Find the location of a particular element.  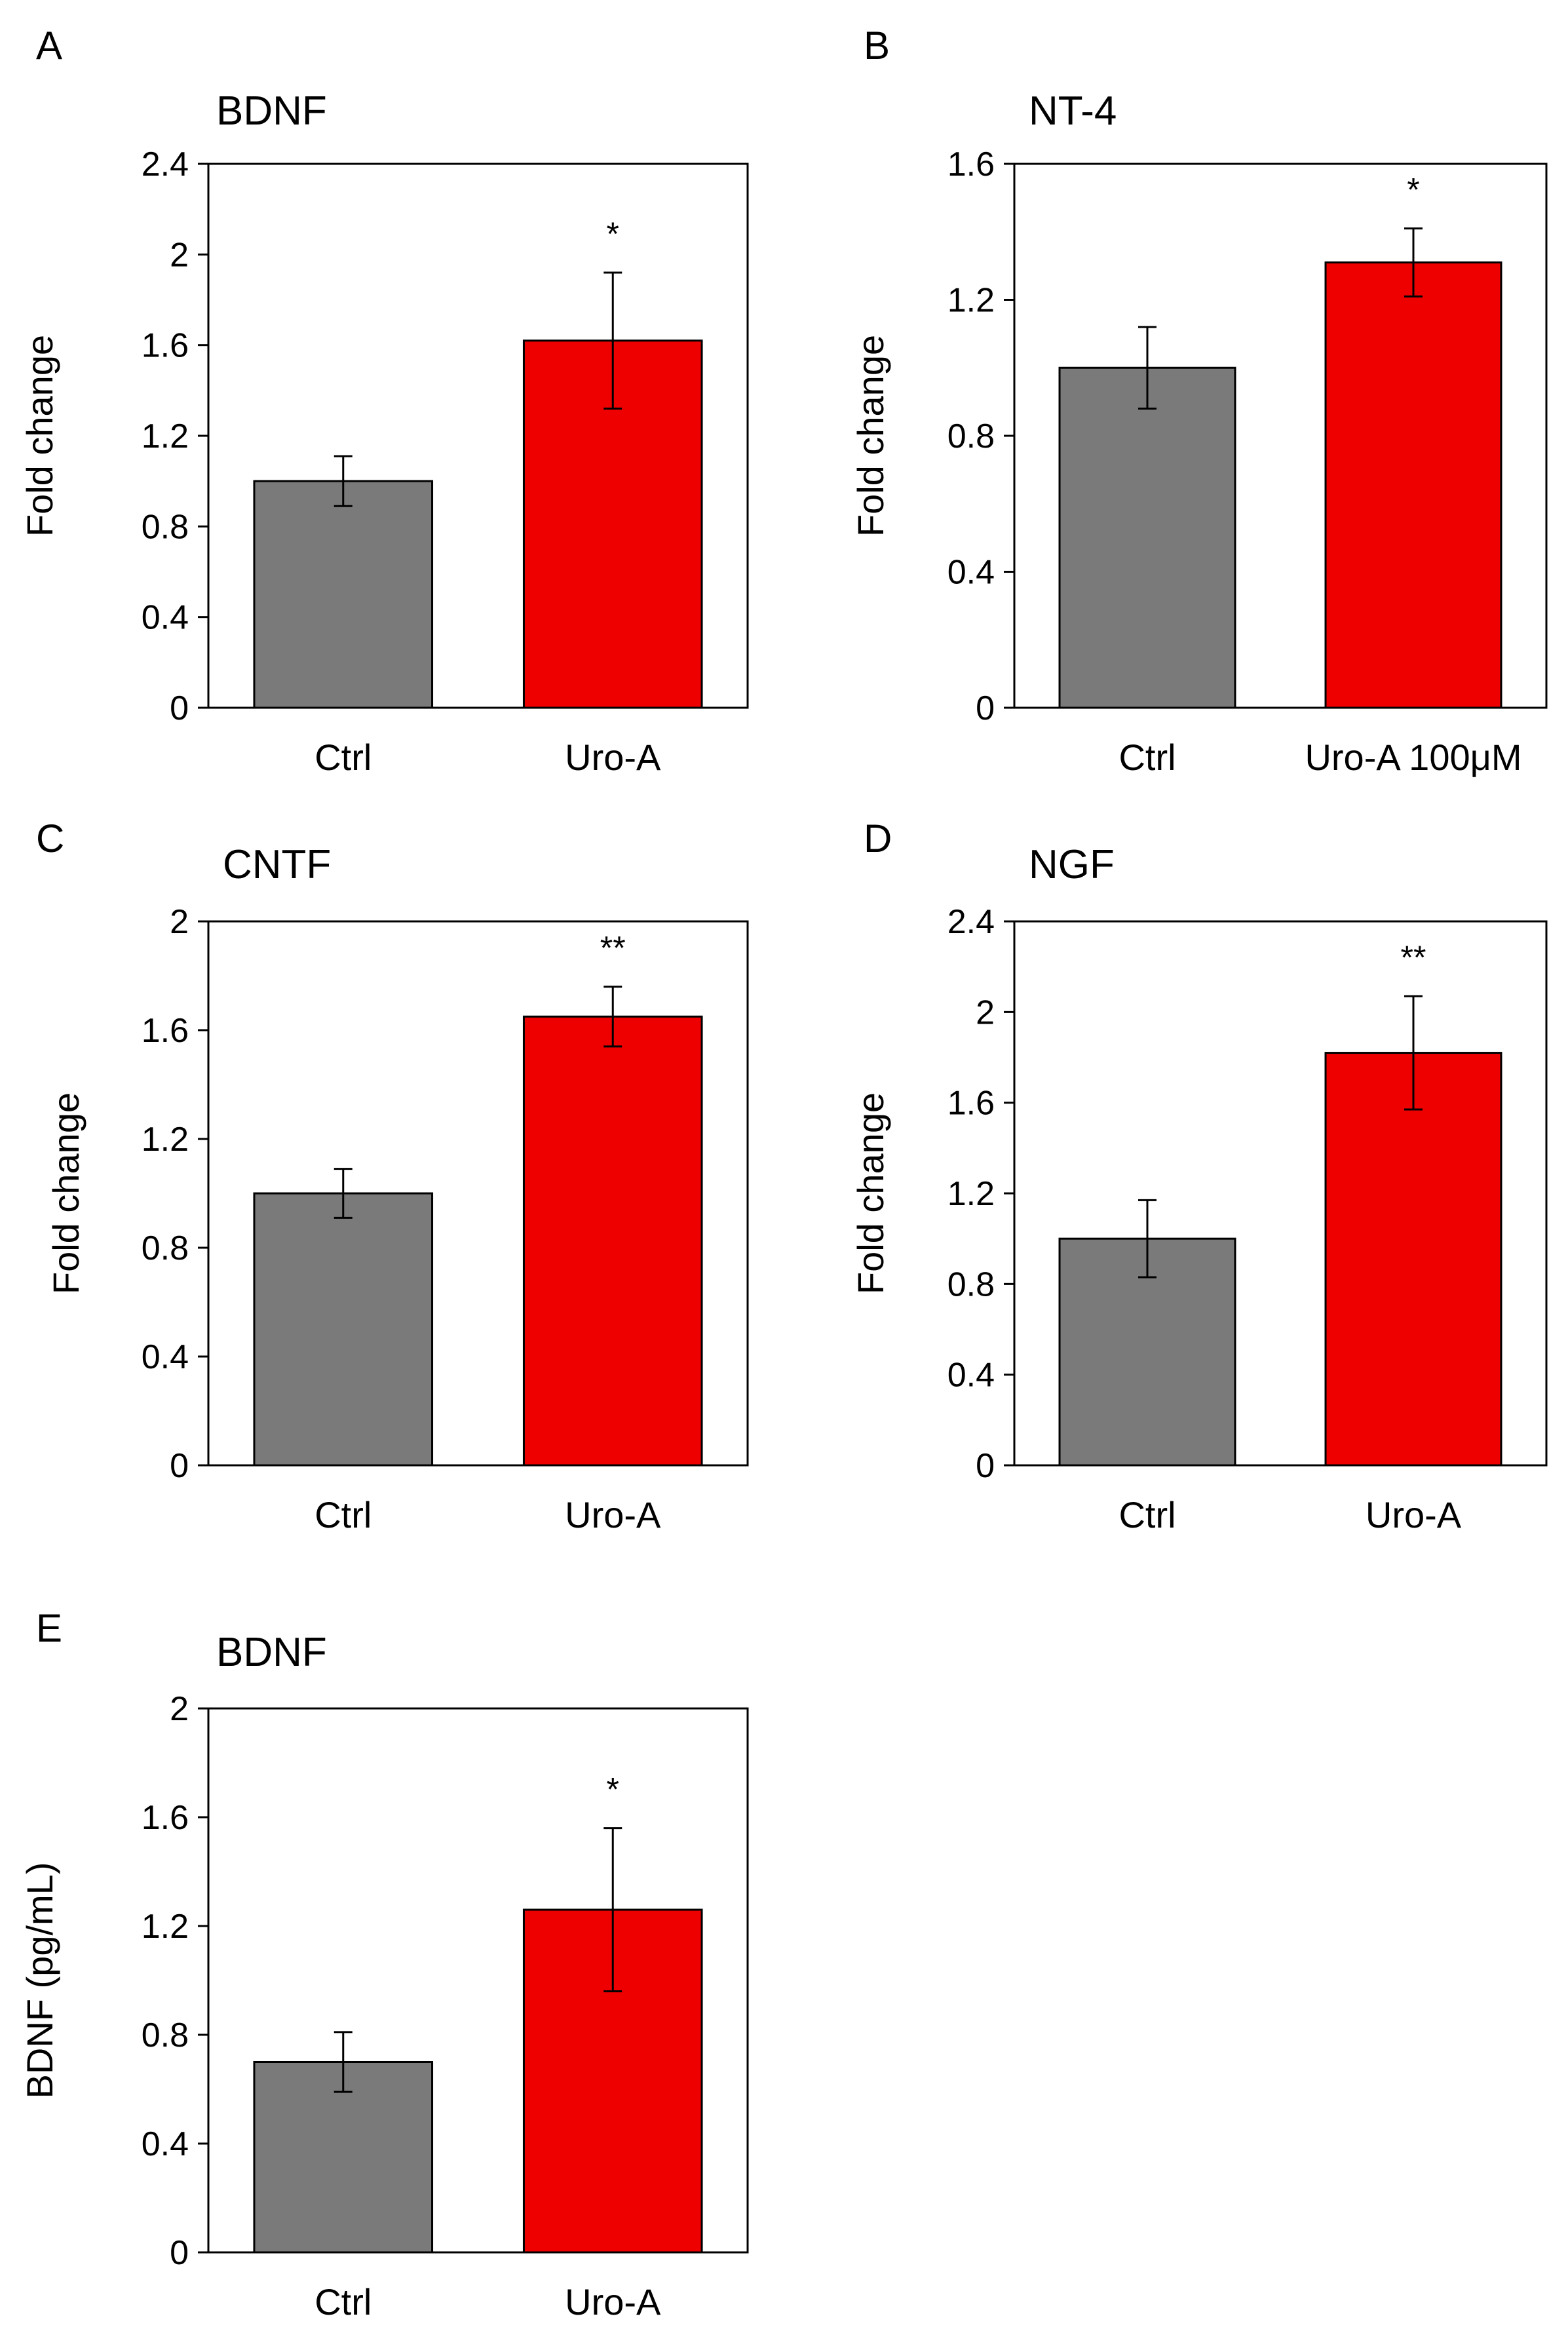

panel-letter: D is located at coordinates (878, 838).